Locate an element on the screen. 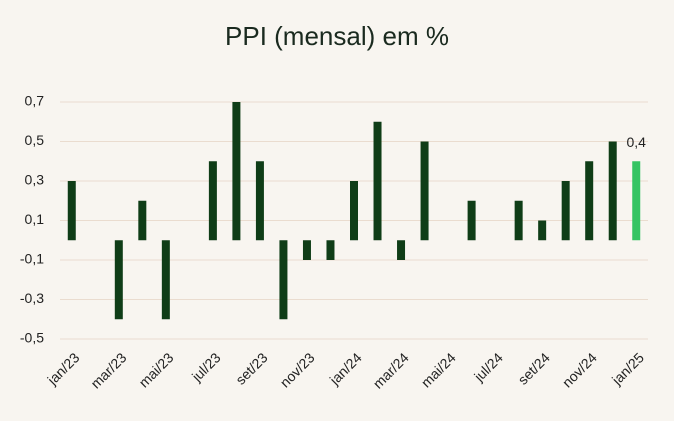  x-tick-label: set/24 is located at coordinates (534, 368).